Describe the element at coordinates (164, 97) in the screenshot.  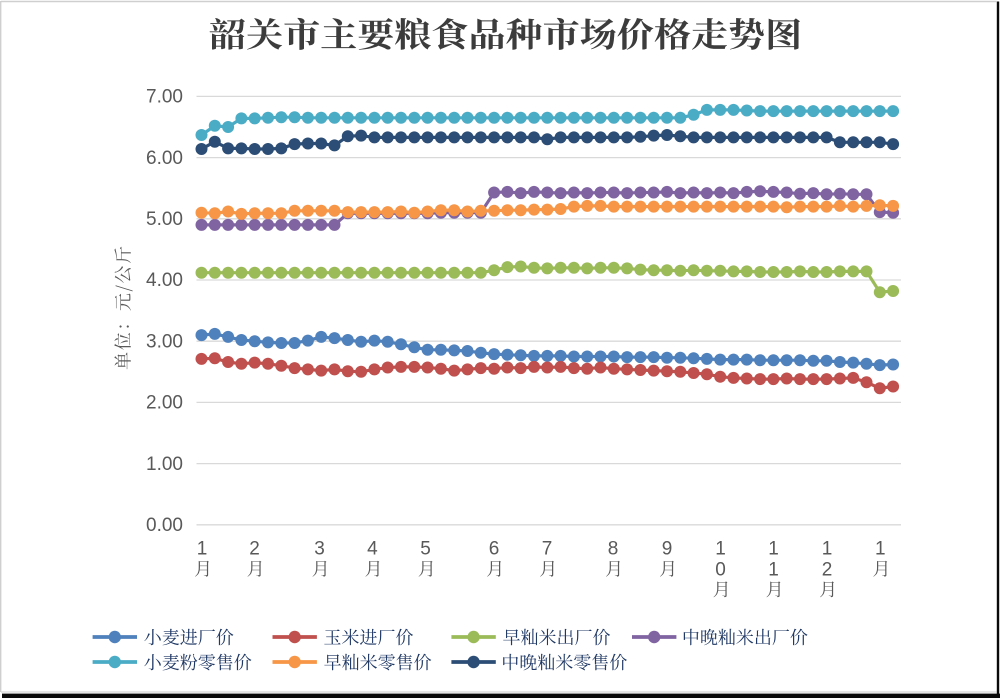
I see `svg-text: 7.00` at that location.